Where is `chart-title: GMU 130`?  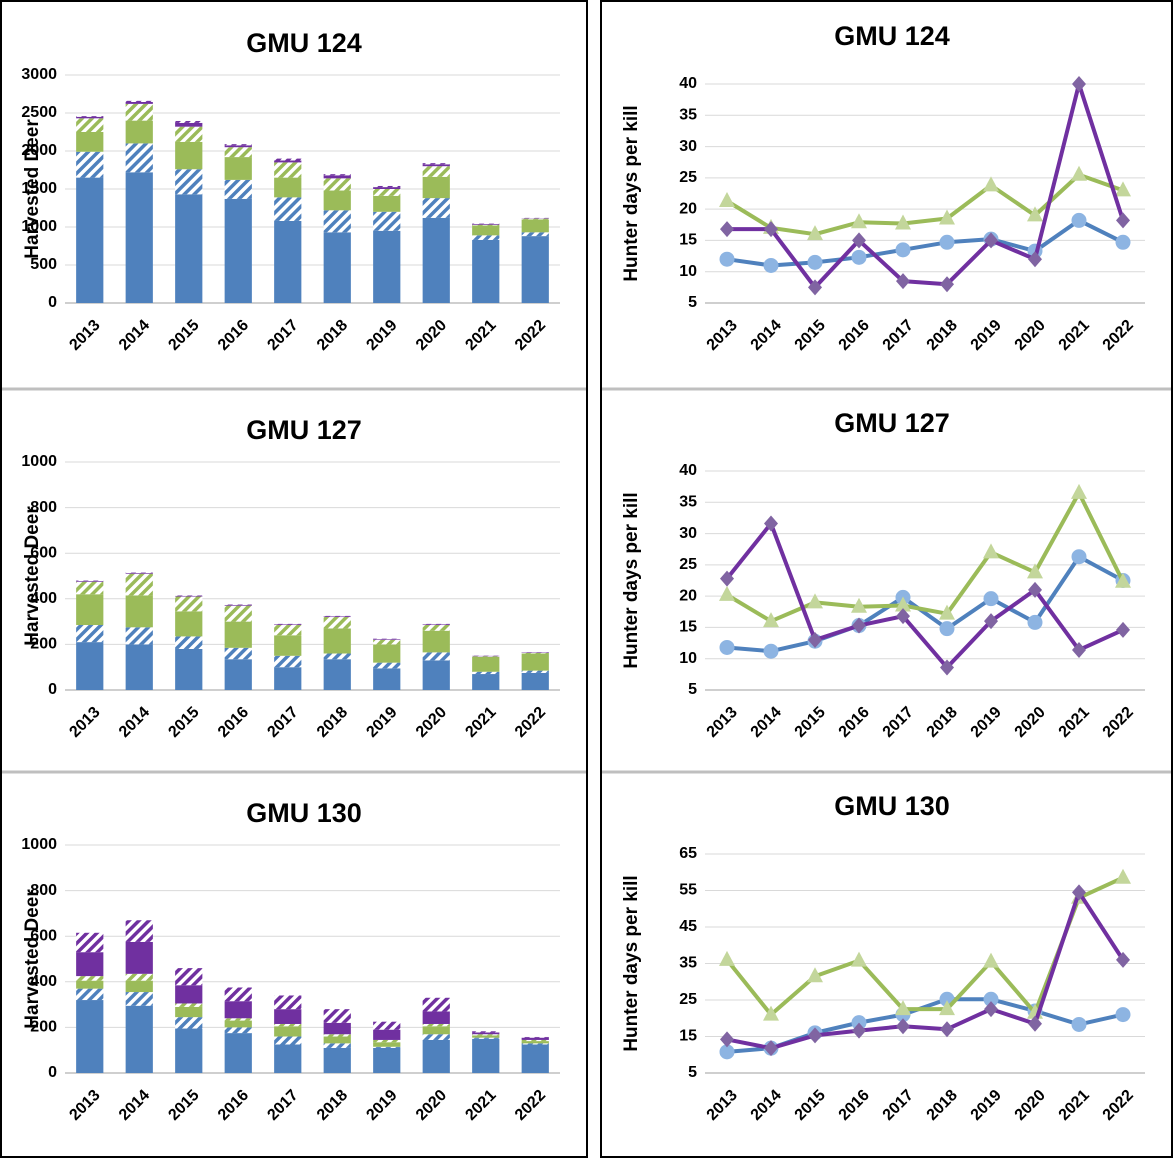
chart-title: GMU 130 is located at coordinates (304, 813).